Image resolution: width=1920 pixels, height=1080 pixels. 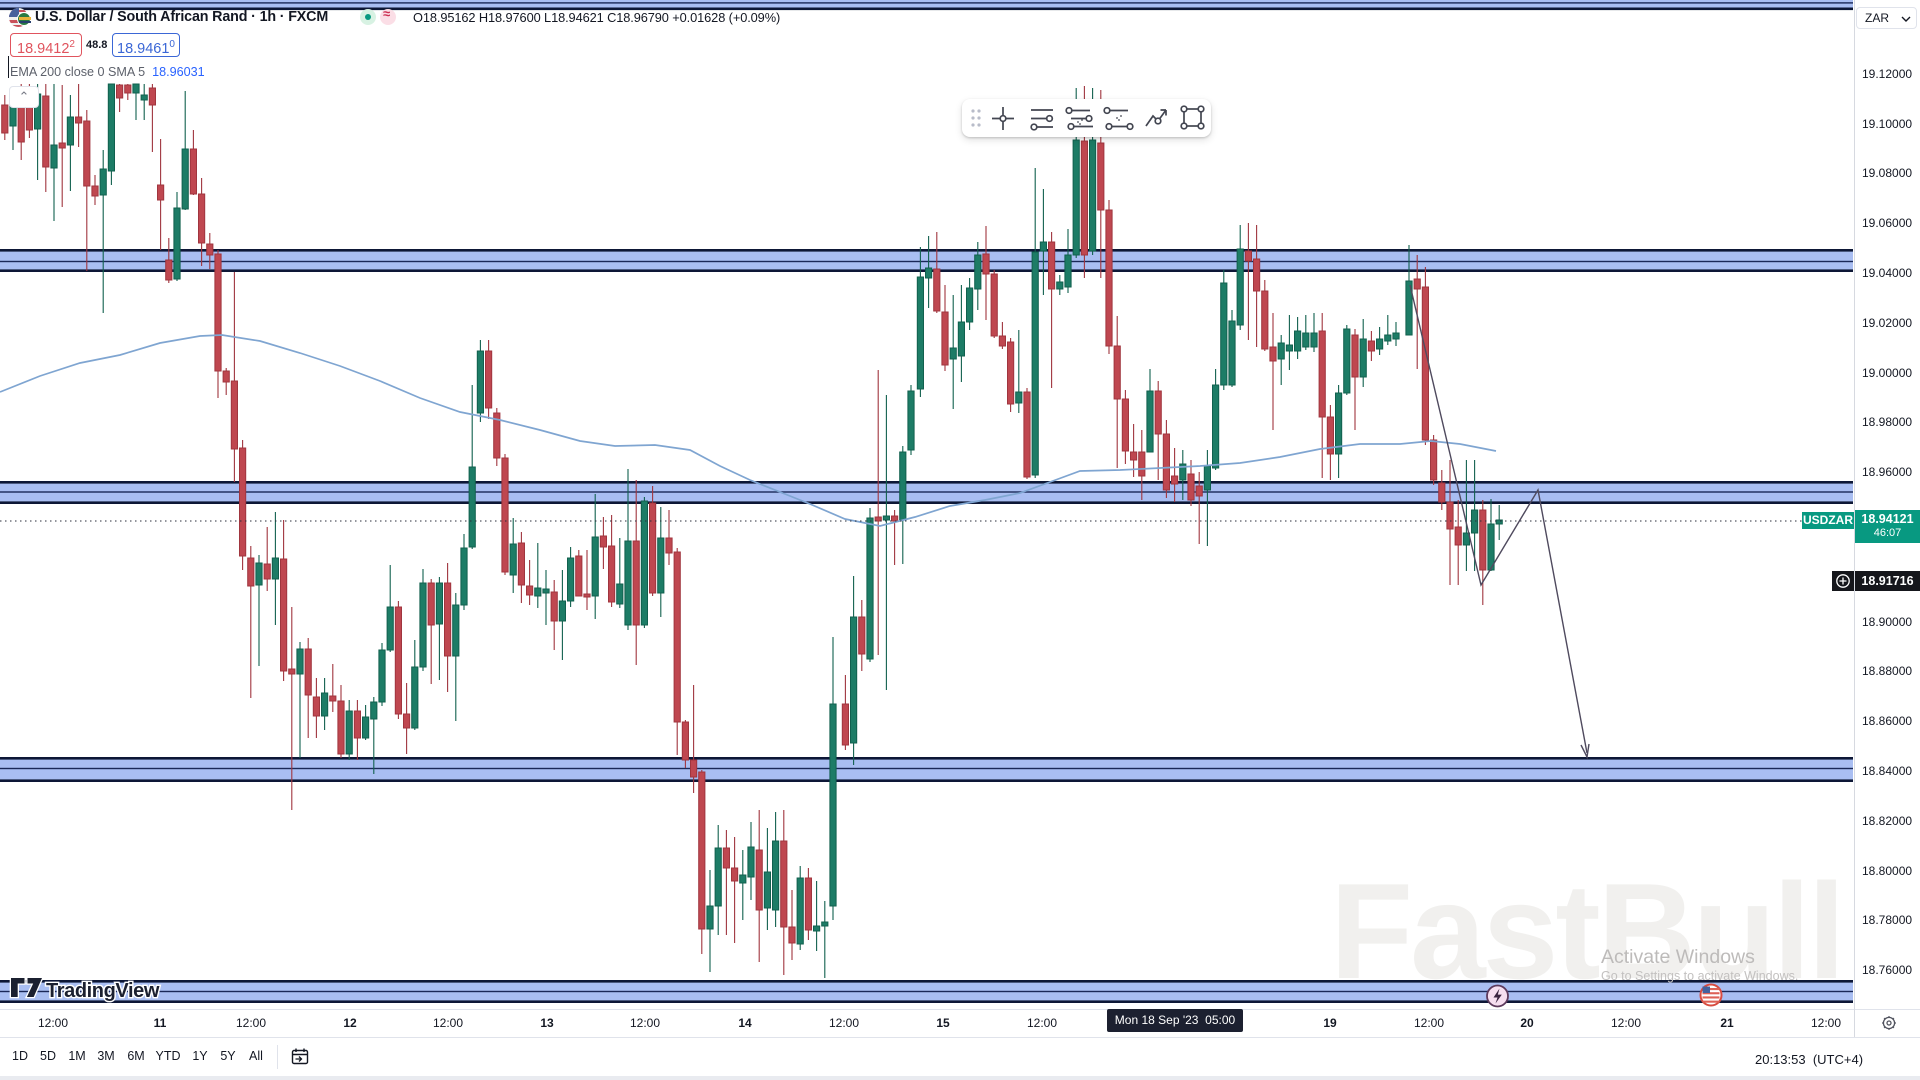 I want to click on svg-text:Go to Settings to activate Win: Go to Settings to activate Windows., so click(x=1699, y=976).